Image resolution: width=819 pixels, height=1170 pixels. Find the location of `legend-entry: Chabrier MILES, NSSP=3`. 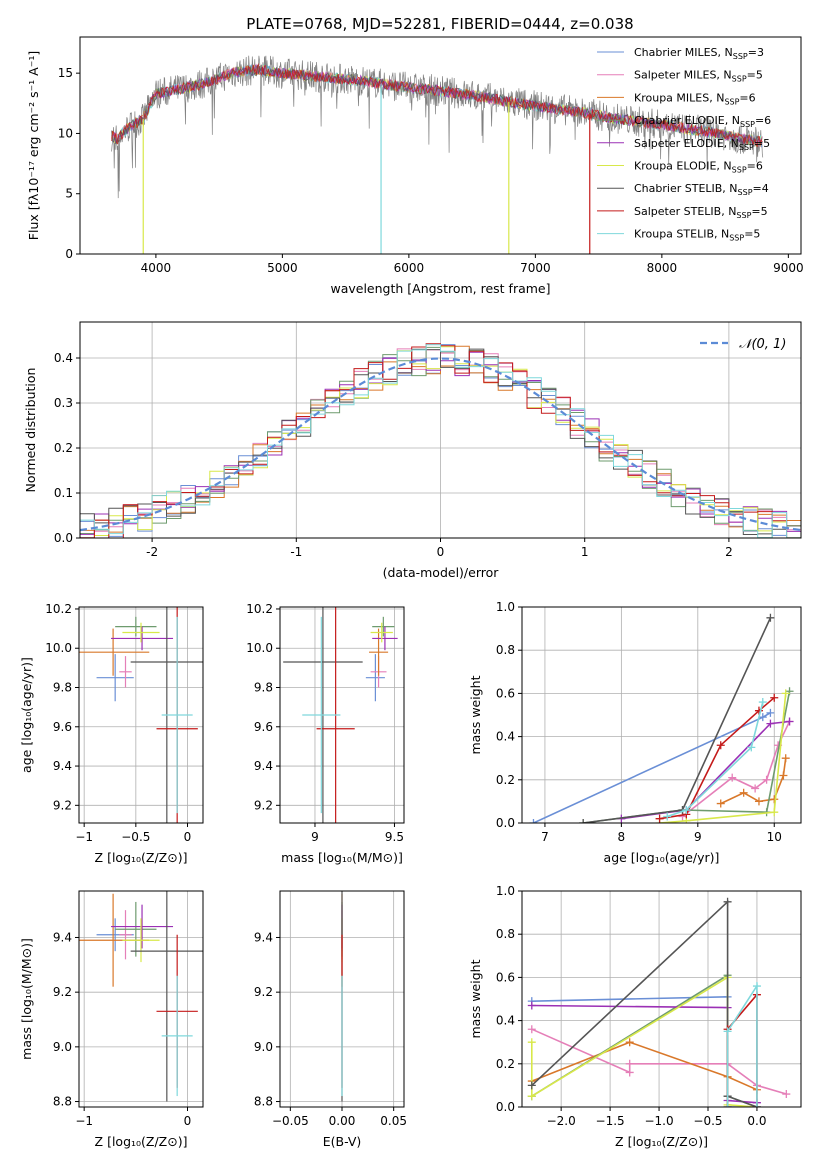

legend-entry: Chabrier MILES, NSSP=3 is located at coordinates (699, 53).